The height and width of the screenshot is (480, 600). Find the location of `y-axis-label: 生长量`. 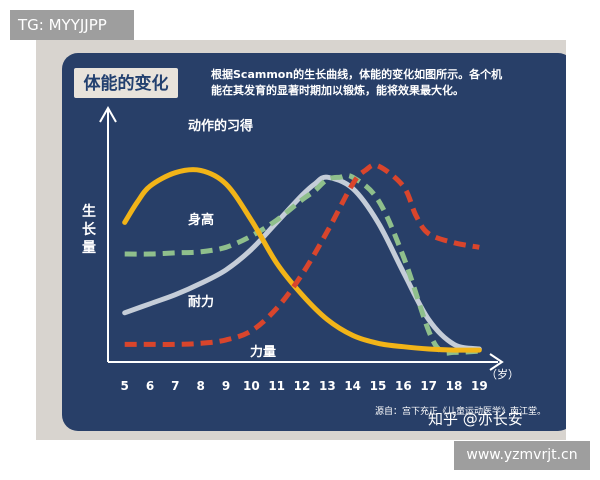

y-axis-label: 生长量 is located at coordinates (89, 229).